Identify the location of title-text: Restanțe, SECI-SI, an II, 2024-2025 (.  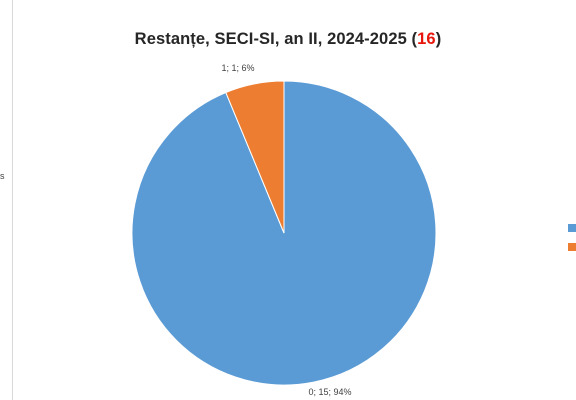
(276, 39).